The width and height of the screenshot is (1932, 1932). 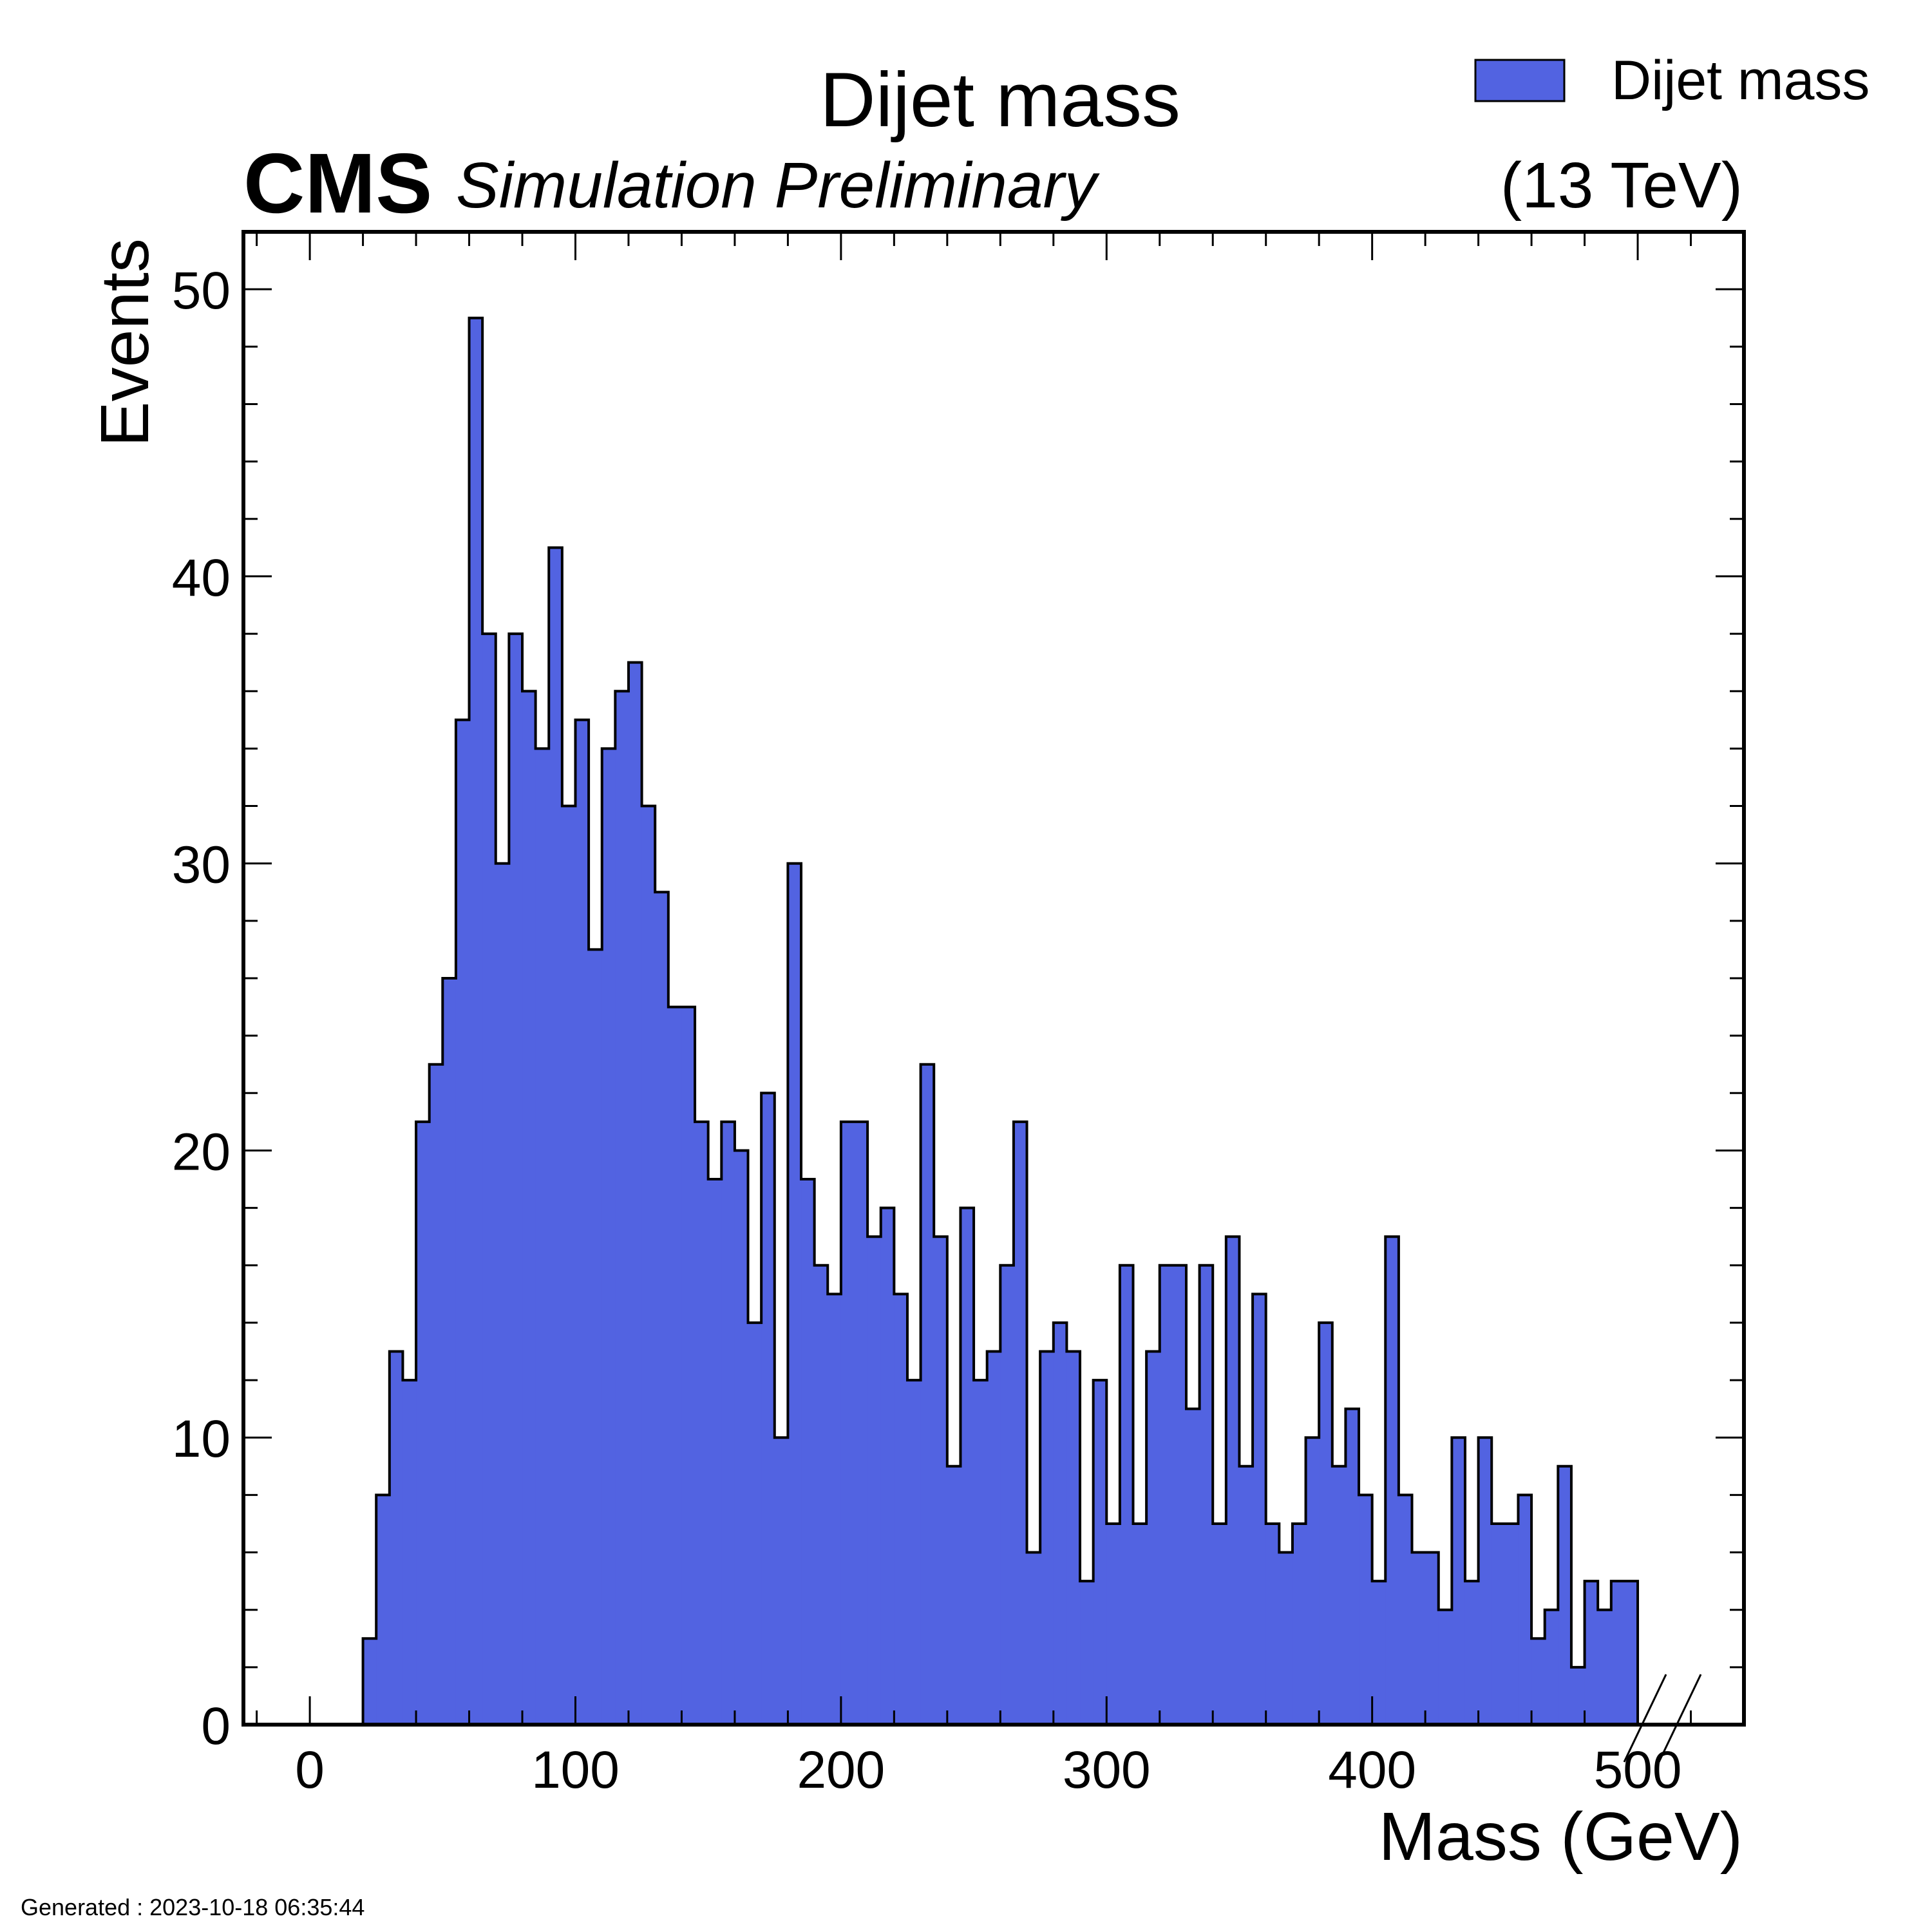 I want to click on legend-swatch, so click(x=1520, y=80).